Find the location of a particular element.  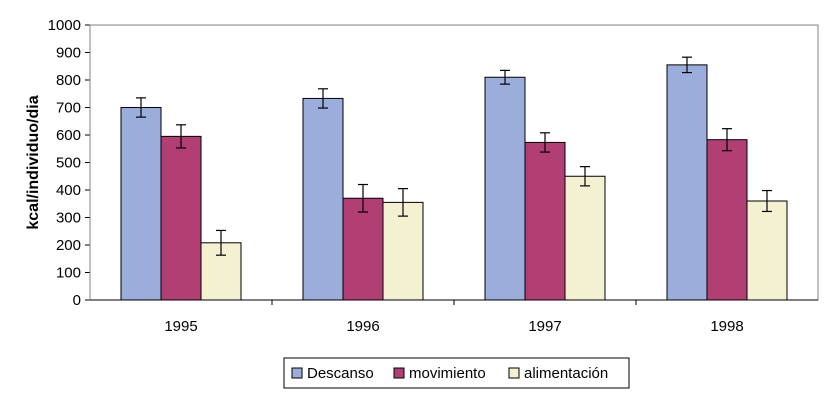

y-axis-ticks: 0 100 200 300 400 500 600 700 800 900 1000 is located at coordinates (69, 163).